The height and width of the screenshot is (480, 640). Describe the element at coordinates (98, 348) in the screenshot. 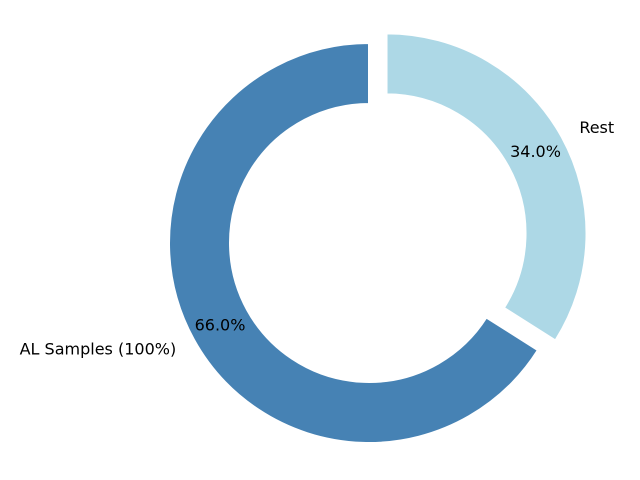

I see `slice-category-label-1: AL Samples (100%)` at that location.